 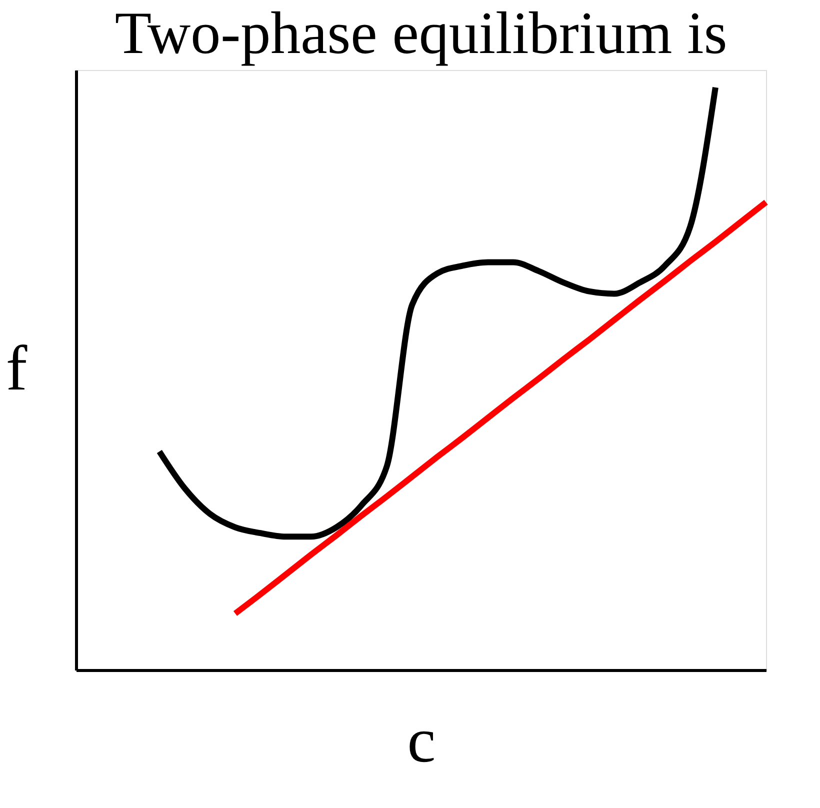 I want to click on y-axis-title: f, so click(x=17, y=368).